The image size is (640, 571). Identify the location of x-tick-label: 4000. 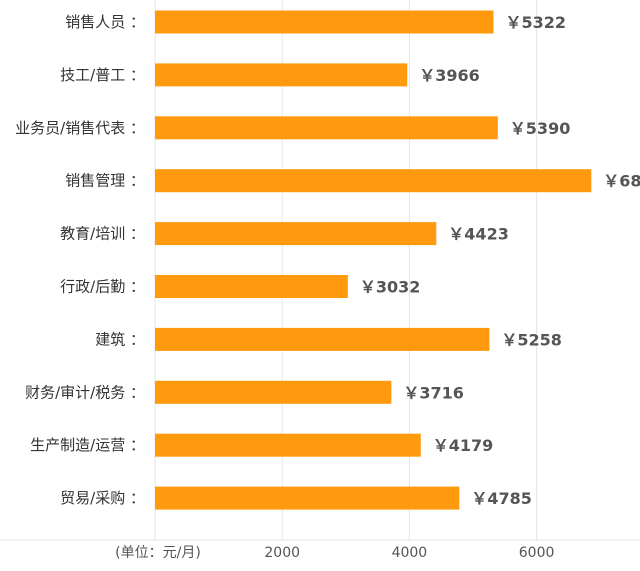
(410, 553).